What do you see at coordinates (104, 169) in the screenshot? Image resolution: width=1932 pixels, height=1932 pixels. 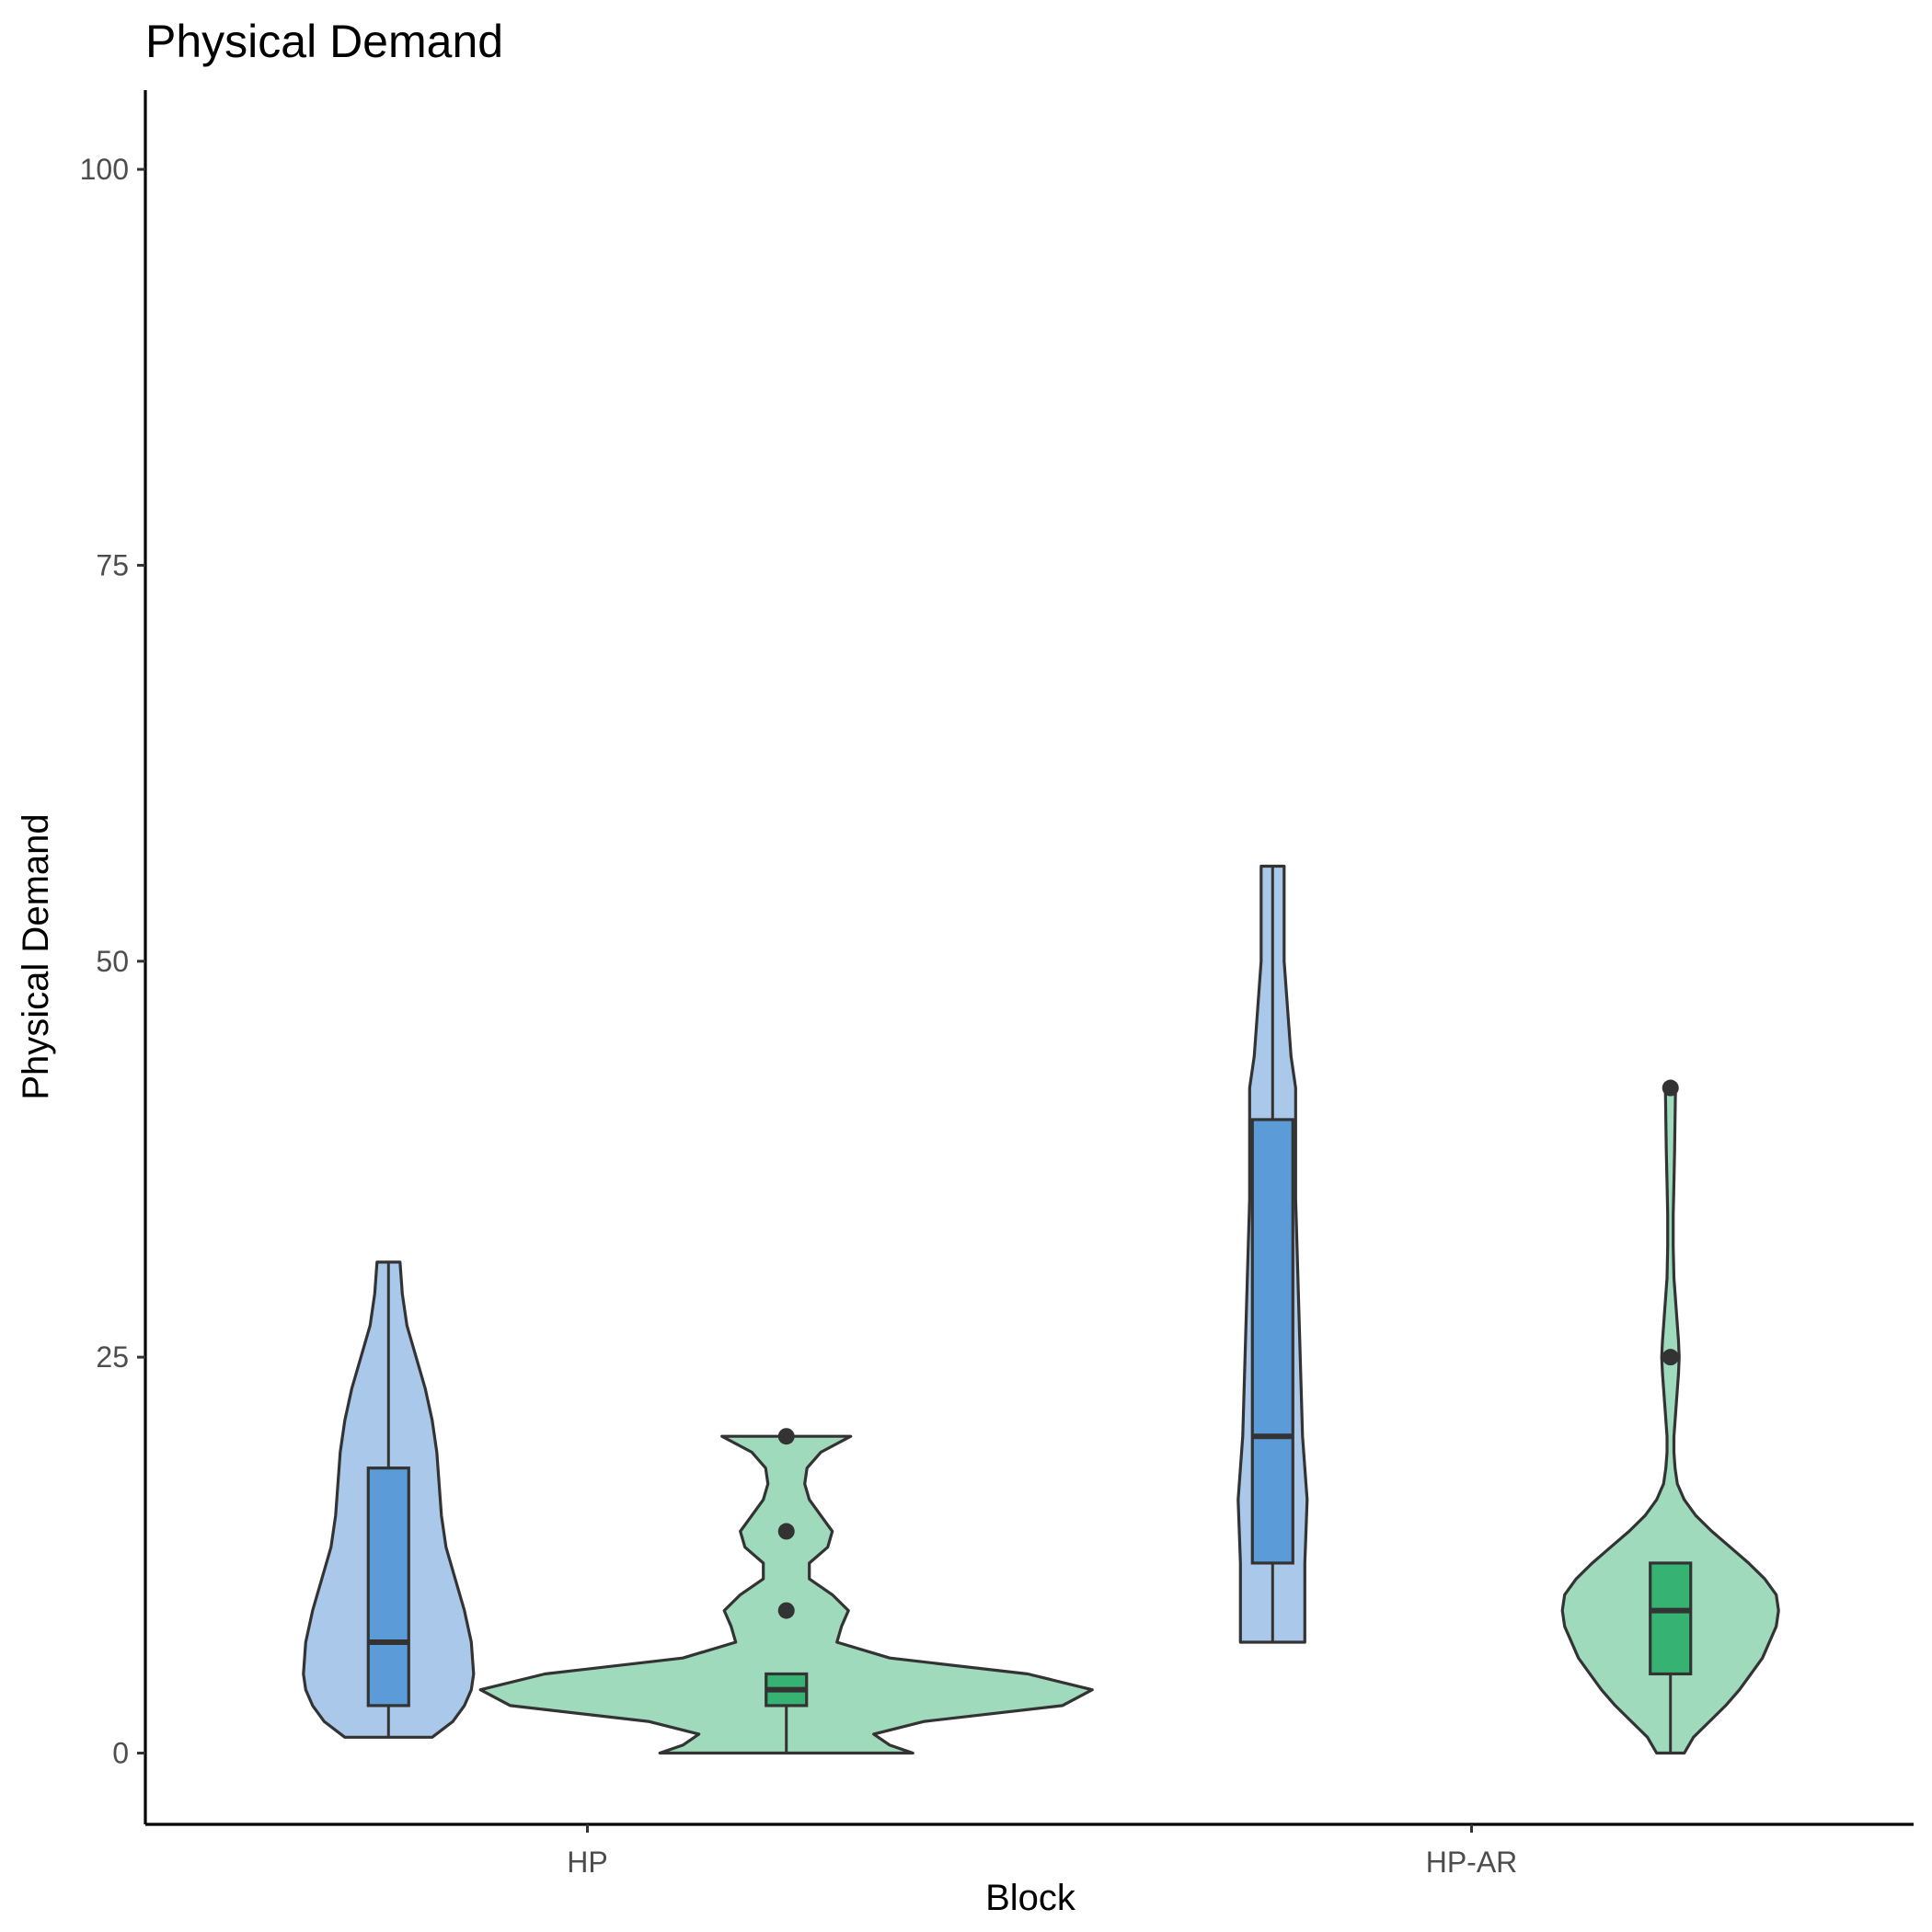 I see `y-tick-label: 100` at bounding box center [104, 169].